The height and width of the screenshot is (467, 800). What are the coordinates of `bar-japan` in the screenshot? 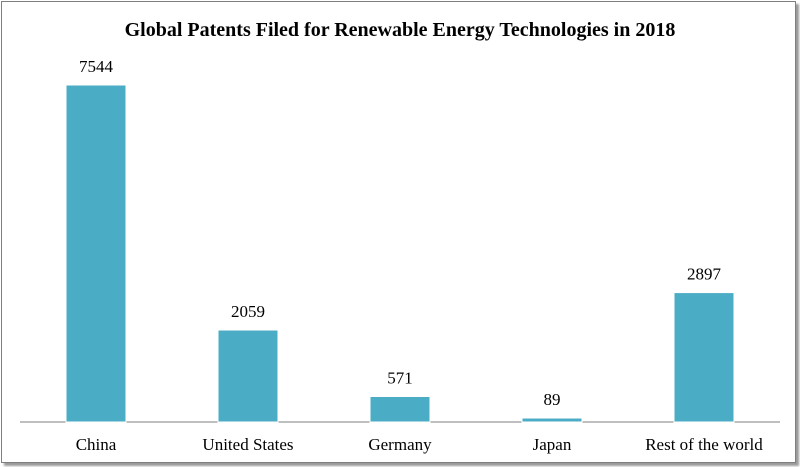 It's located at (552, 420).